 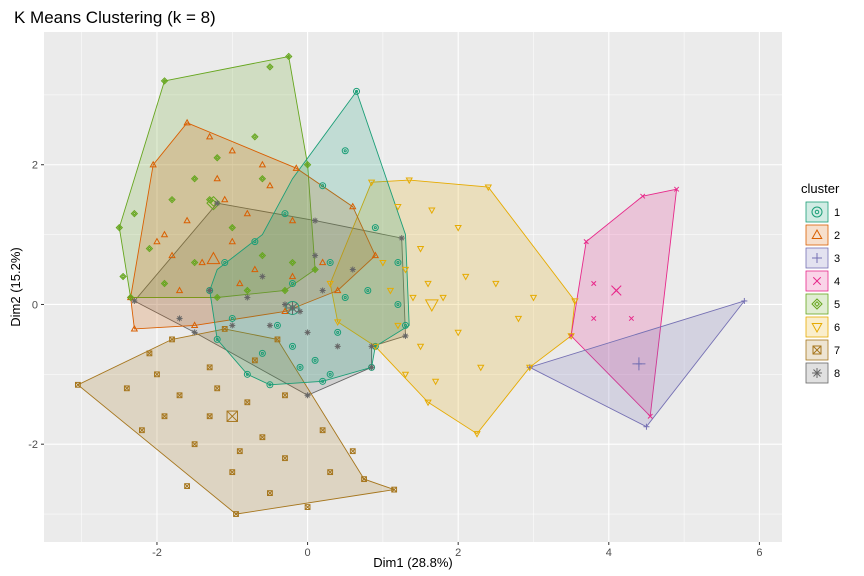 I want to click on legend-label: 6, so click(x=837, y=328).